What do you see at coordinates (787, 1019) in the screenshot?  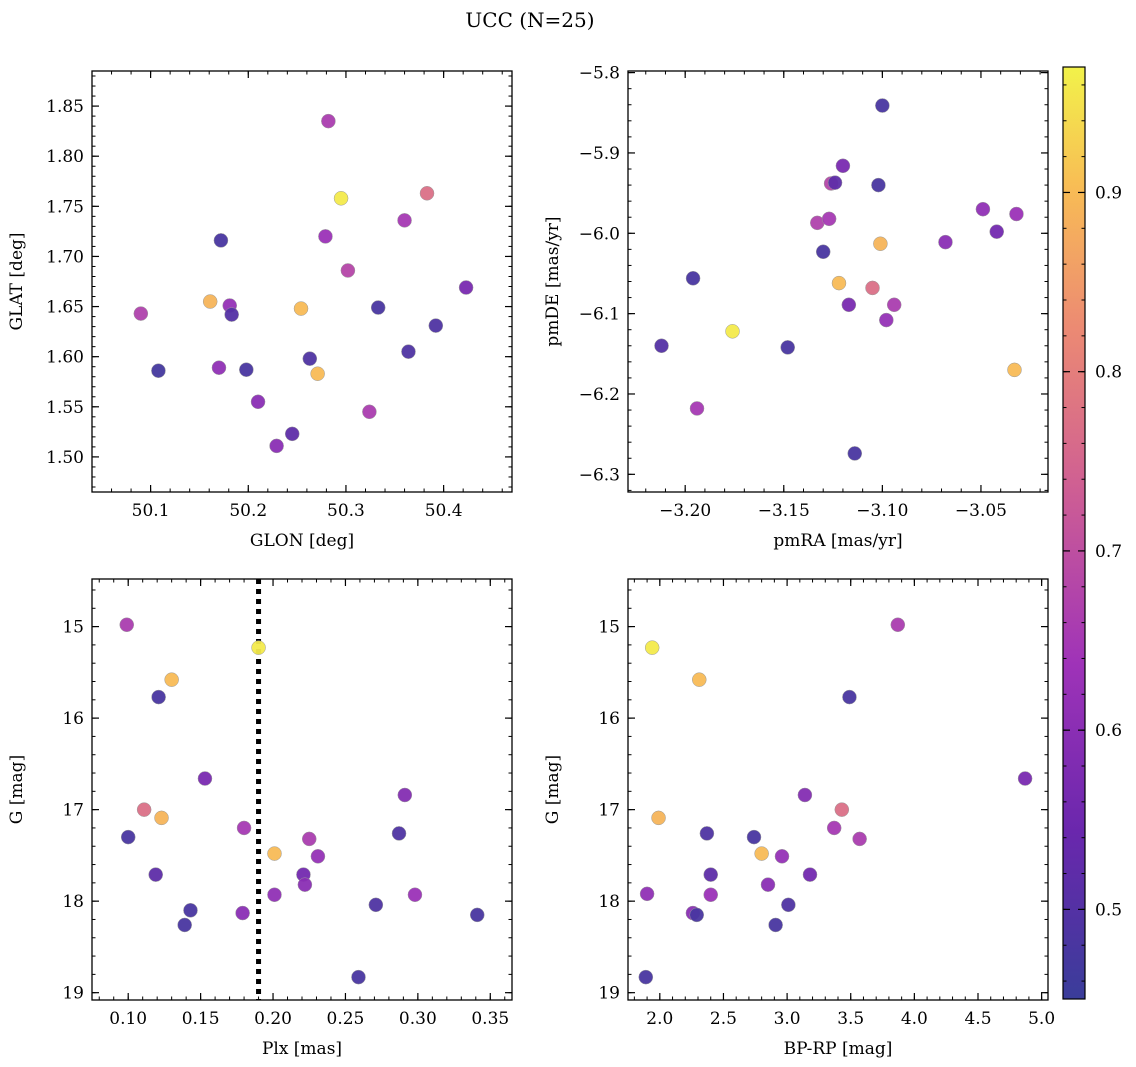 I see `x-tick-label: 3.0` at bounding box center [787, 1019].